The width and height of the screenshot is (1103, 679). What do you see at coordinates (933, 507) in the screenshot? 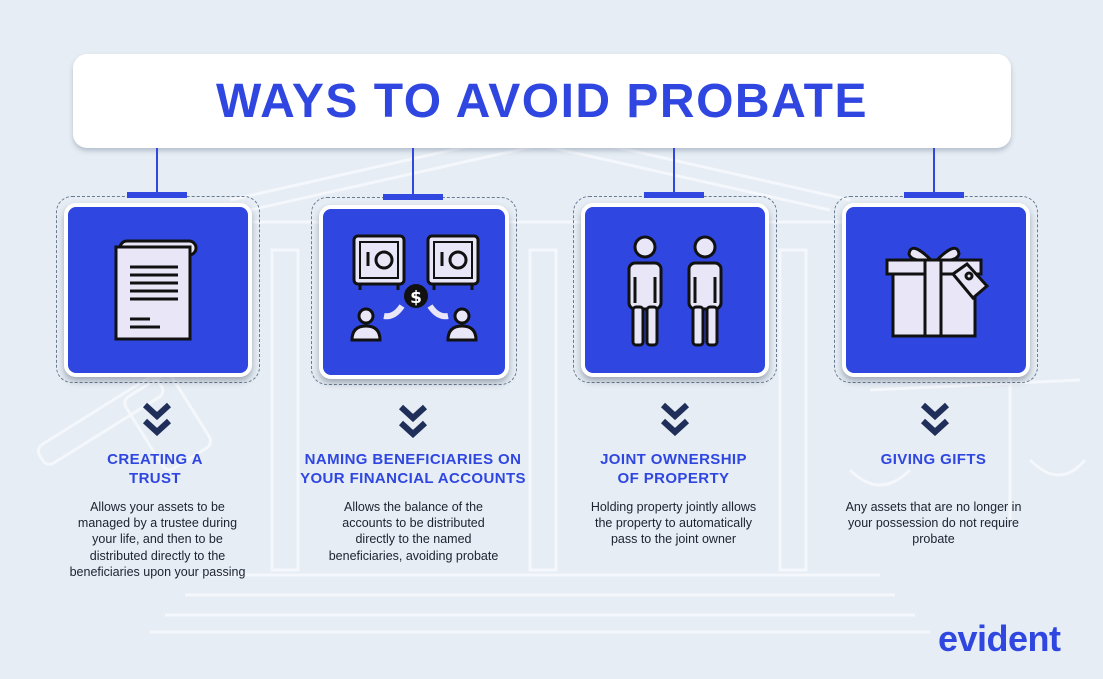
I see `description-line: Any assets that are no longer in` at bounding box center [933, 507].